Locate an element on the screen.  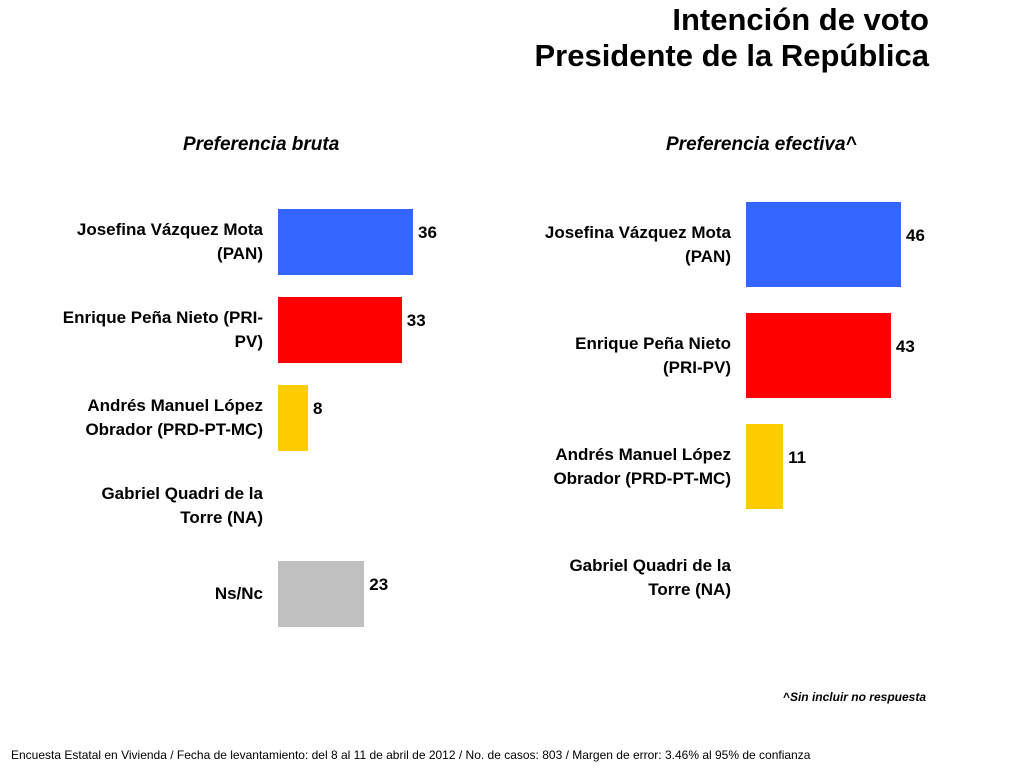
chart-title-efectiva: Preferencia efectiva^ is located at coordinates (761, 144).